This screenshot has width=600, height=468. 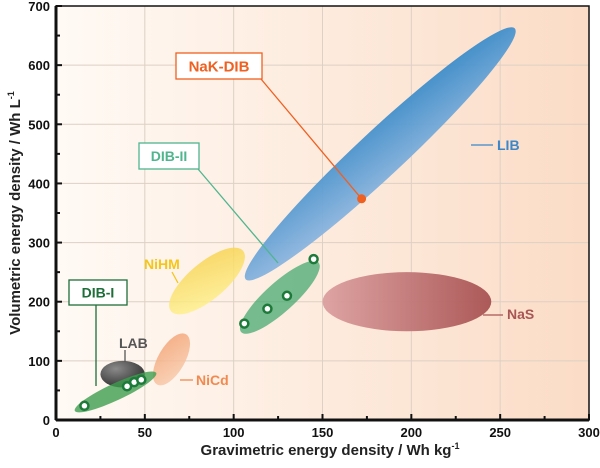 I want to click on label-dib-ii: DIB-II, so click(x=169, y=156).